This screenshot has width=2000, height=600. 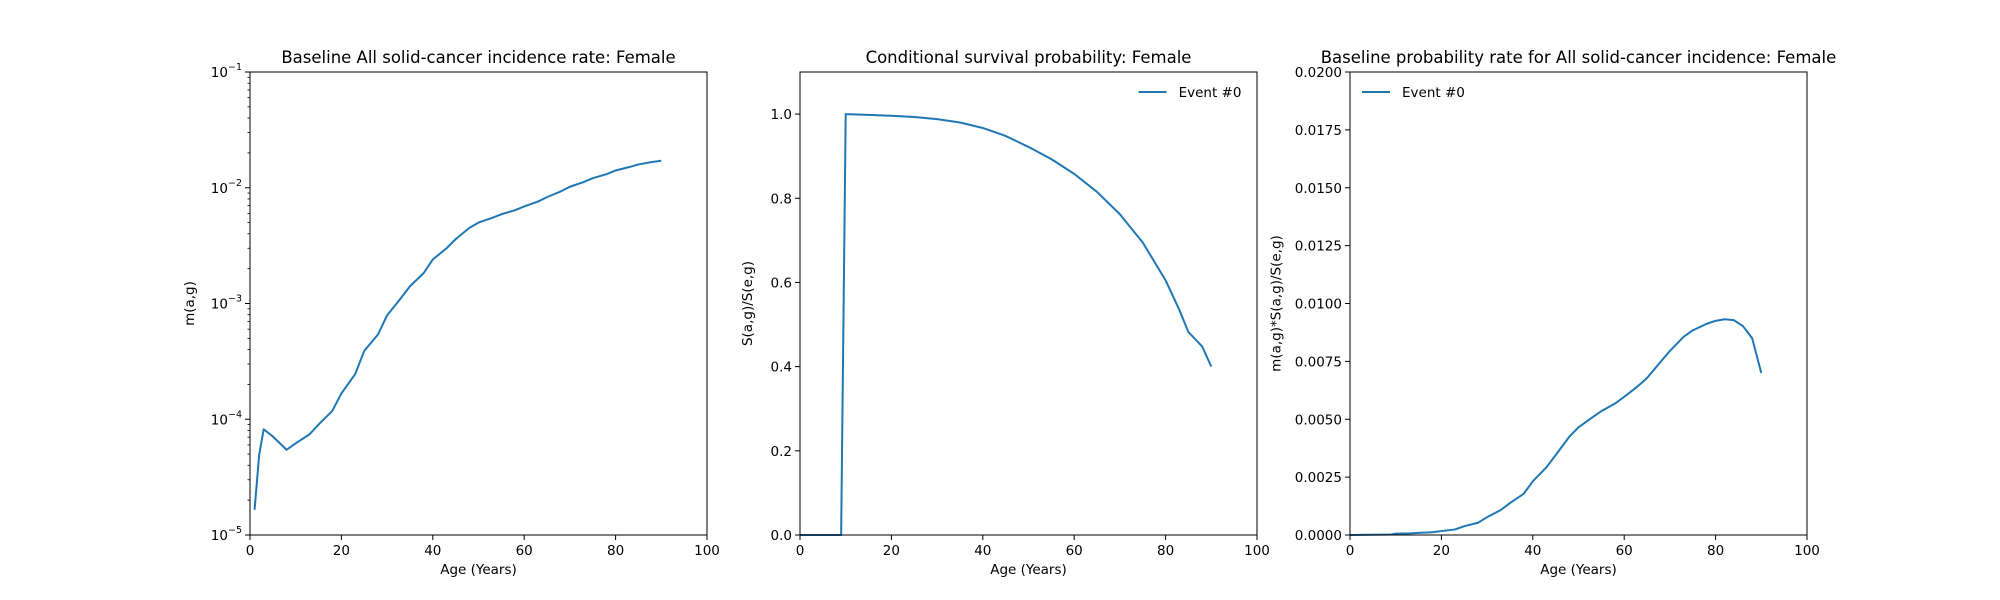 I want to click on y-axis-label: m(a,g)*S(a,g)/S(e,g), so click(x=1276, y=303).